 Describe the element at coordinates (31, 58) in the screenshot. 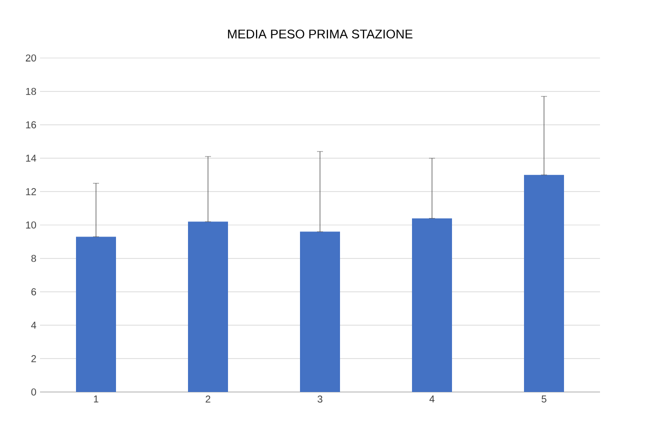

I see `y-tick-label: 20` at that location.